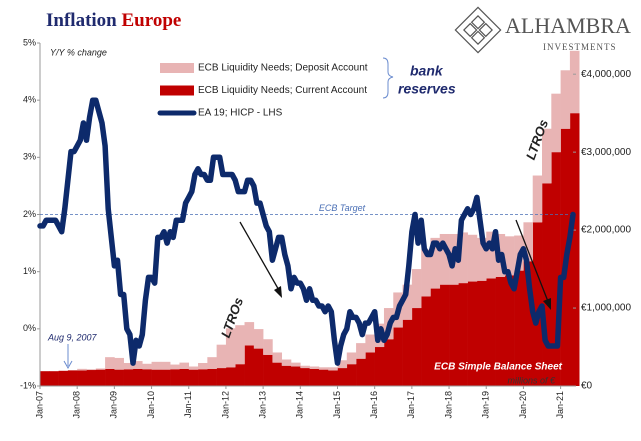  What do you see at coordinates (29, 157) in the screenshot?
I see `y-tick-label: 3%` at bounding box center [29, 157].